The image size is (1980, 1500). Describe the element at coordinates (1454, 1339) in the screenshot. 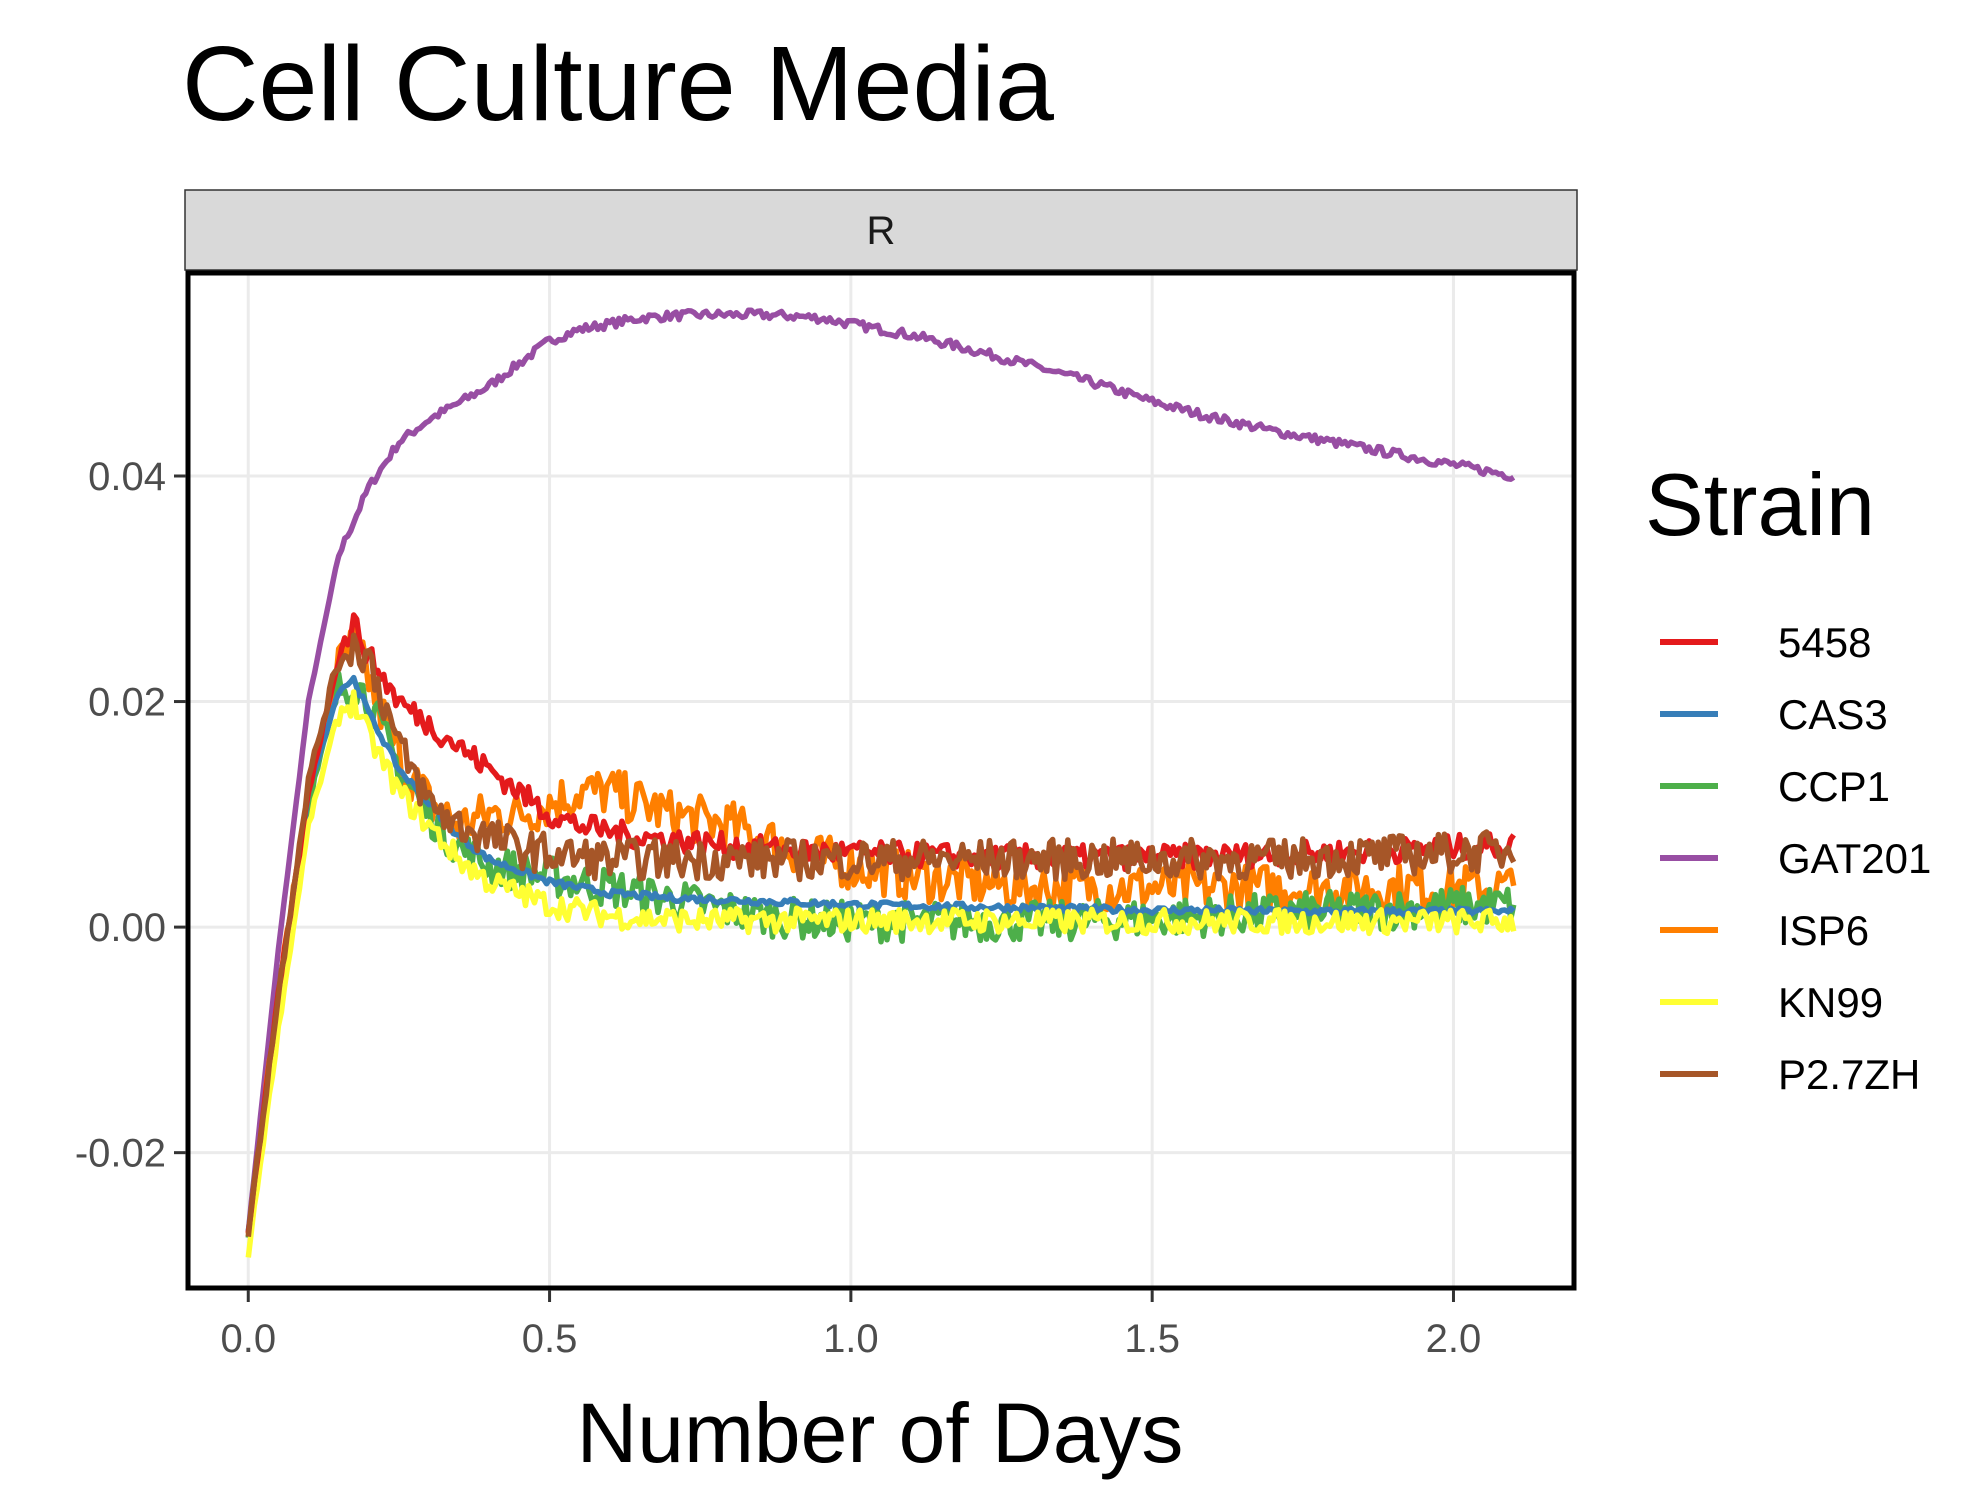

I see `x-tick-label: 2.0` at that location.